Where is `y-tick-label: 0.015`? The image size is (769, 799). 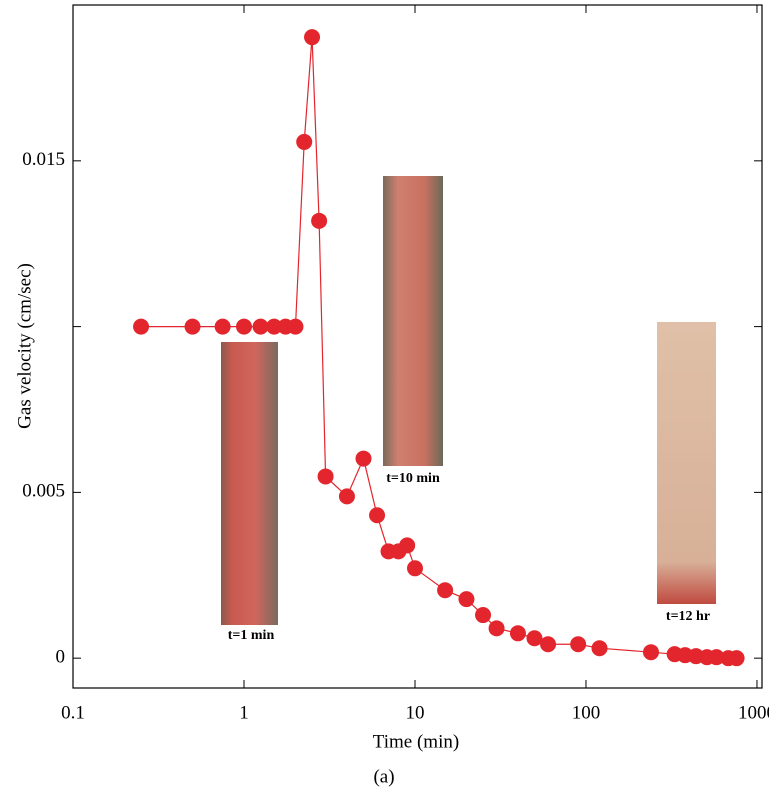
y-tick-label: 0.015 is located at coordinates (43, 159).